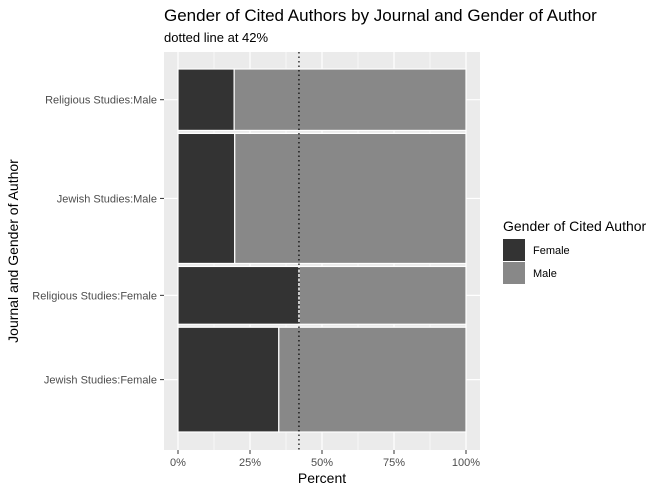 Image resolution: width=668 pixels, height=498 pixels. I want to click on y-tick-label: Jewish Studies:Female, so click(100, 381).